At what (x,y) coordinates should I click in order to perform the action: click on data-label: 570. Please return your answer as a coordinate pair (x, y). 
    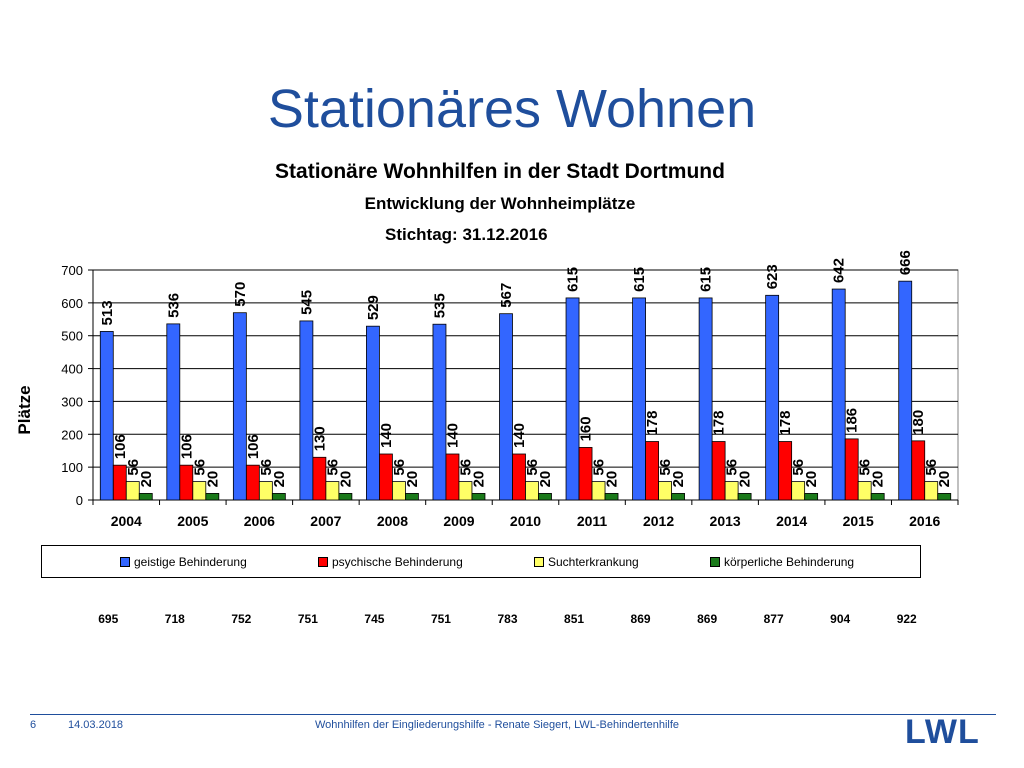
    Looking at the image, I should click on (240, 294).